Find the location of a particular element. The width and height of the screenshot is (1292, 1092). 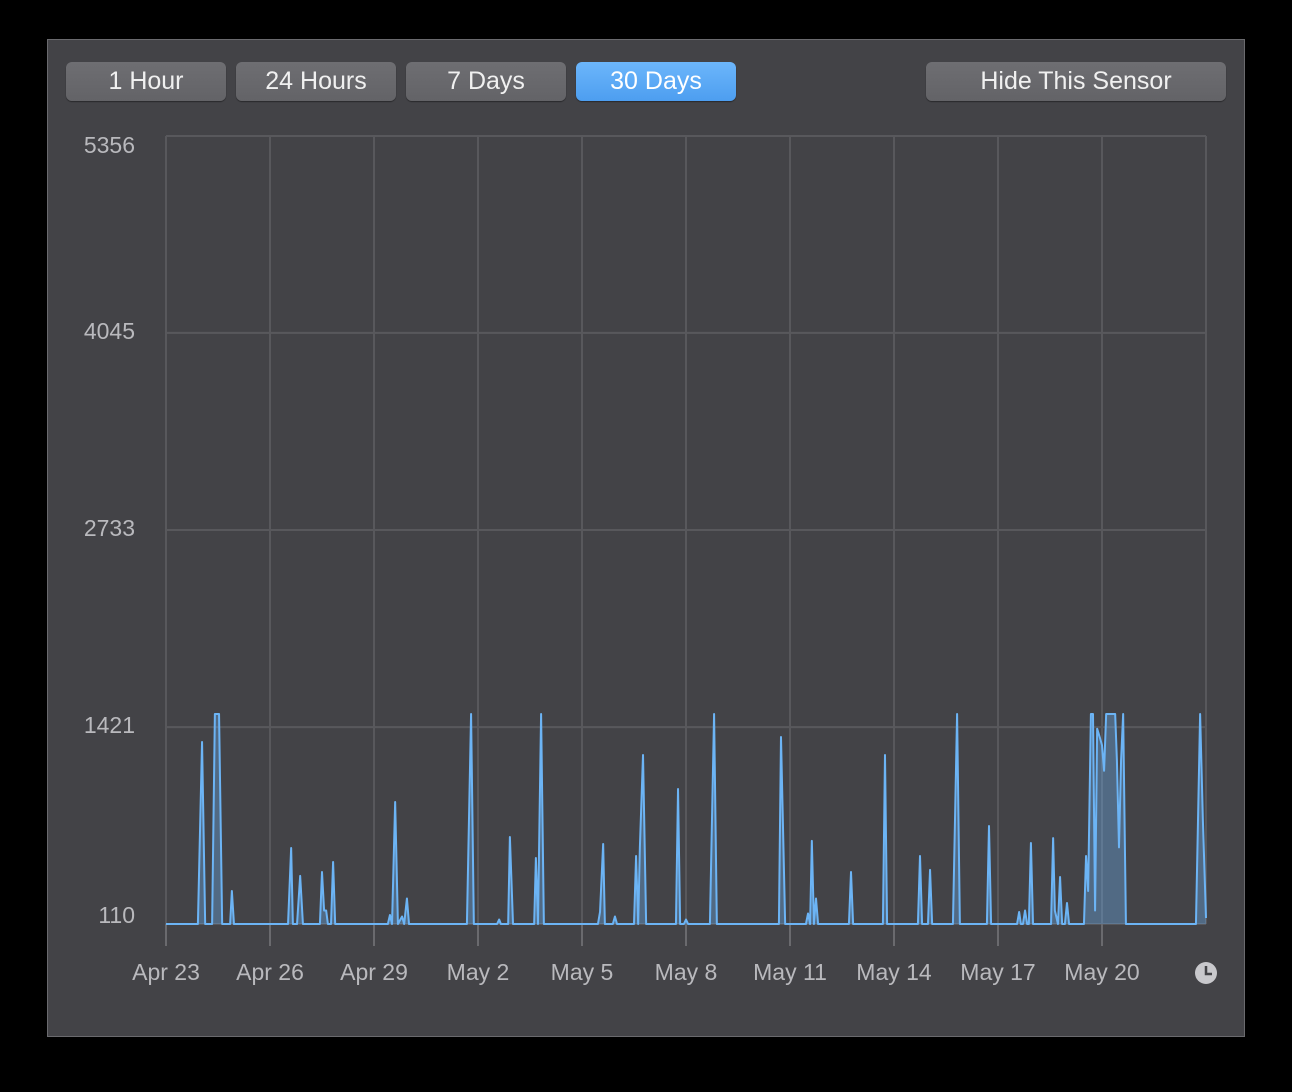

range-button: 1 Hour is located at coordinates (146, 81).